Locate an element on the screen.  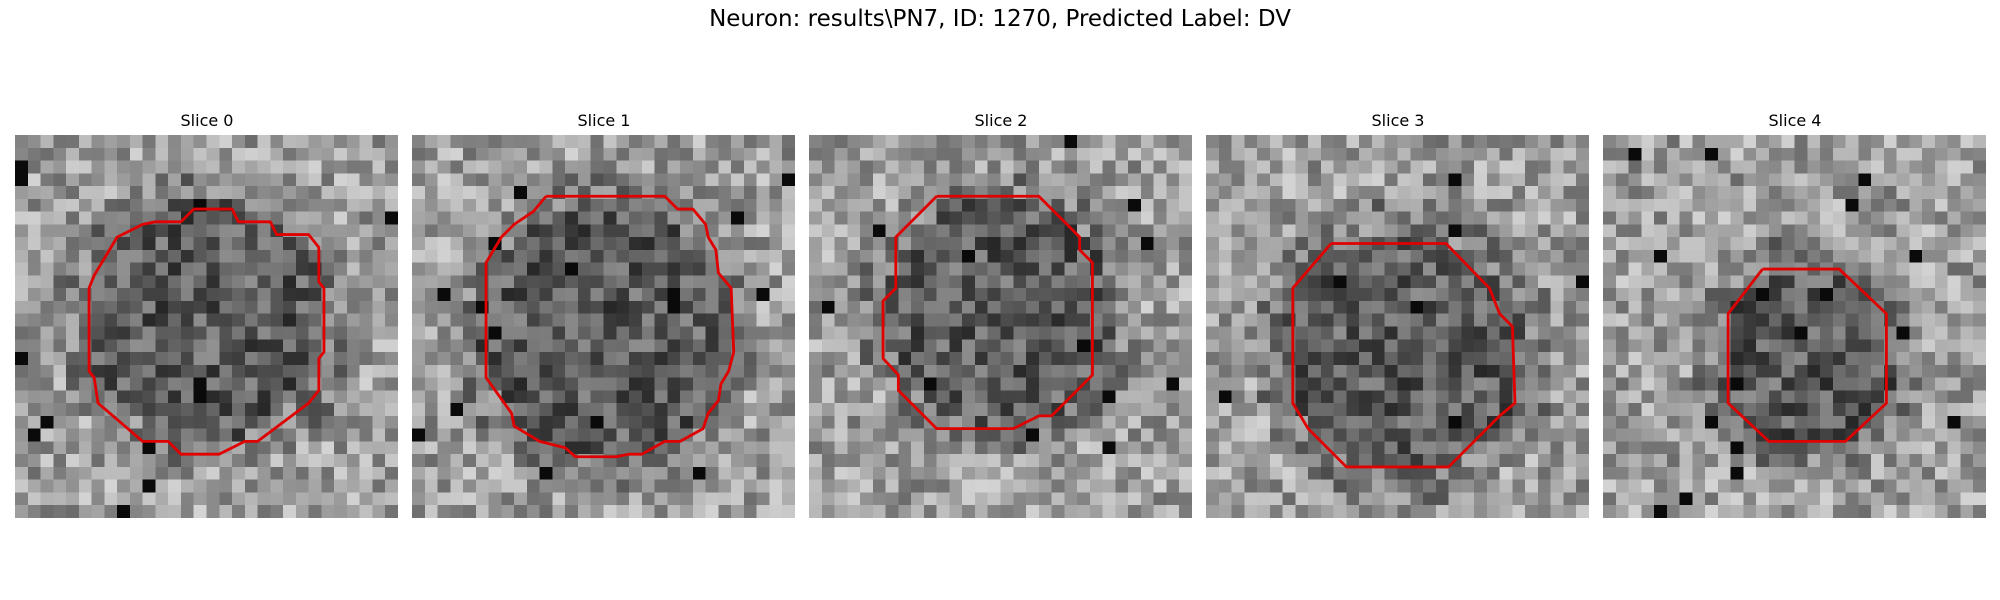
slice-title: Slice 4 is located at coordinates (1795, 120).